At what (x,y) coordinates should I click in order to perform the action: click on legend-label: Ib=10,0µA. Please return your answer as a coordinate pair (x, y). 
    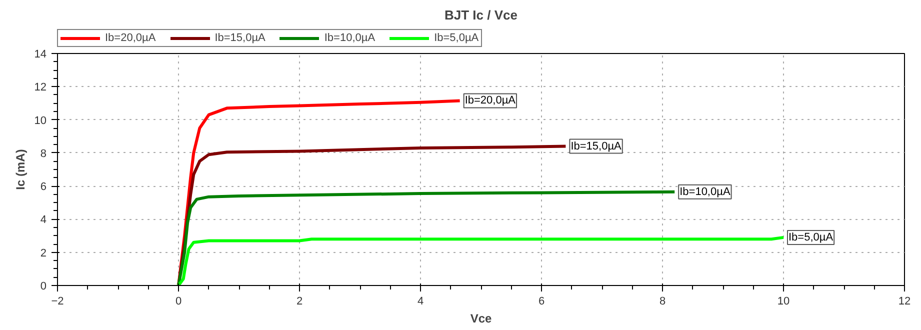
    Looking at the image, I should click on (350, 38).